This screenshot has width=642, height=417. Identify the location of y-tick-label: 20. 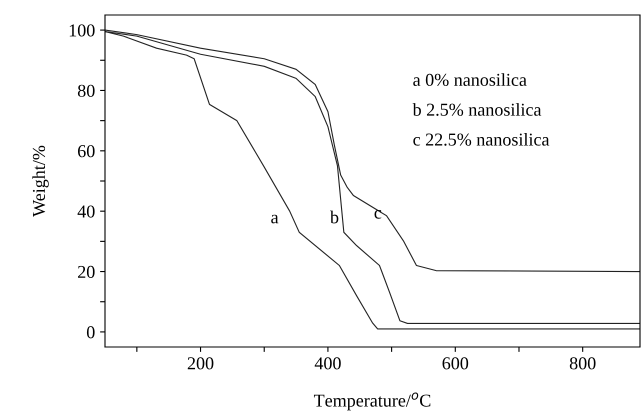
(86, 272).